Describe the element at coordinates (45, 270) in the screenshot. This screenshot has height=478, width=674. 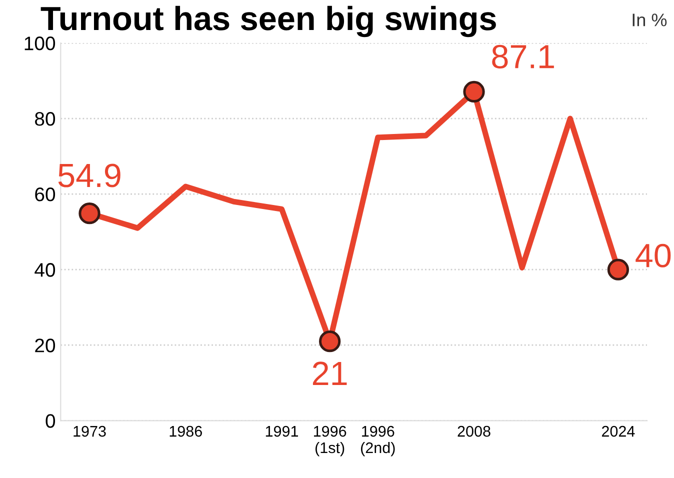
I see `y-tick-label: 40` at that location.